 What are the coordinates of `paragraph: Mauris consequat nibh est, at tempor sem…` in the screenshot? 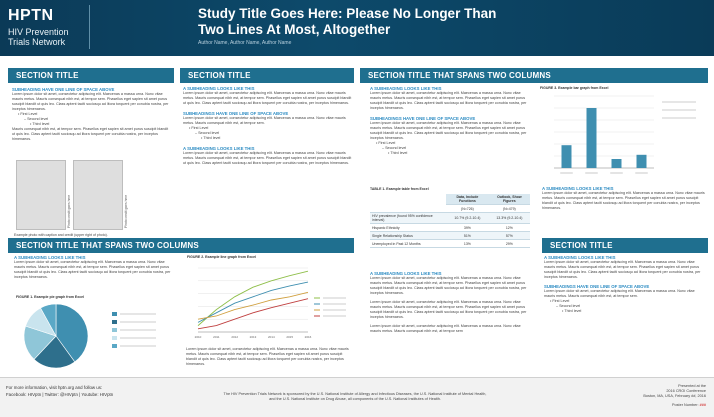 It's located at (90, 134).